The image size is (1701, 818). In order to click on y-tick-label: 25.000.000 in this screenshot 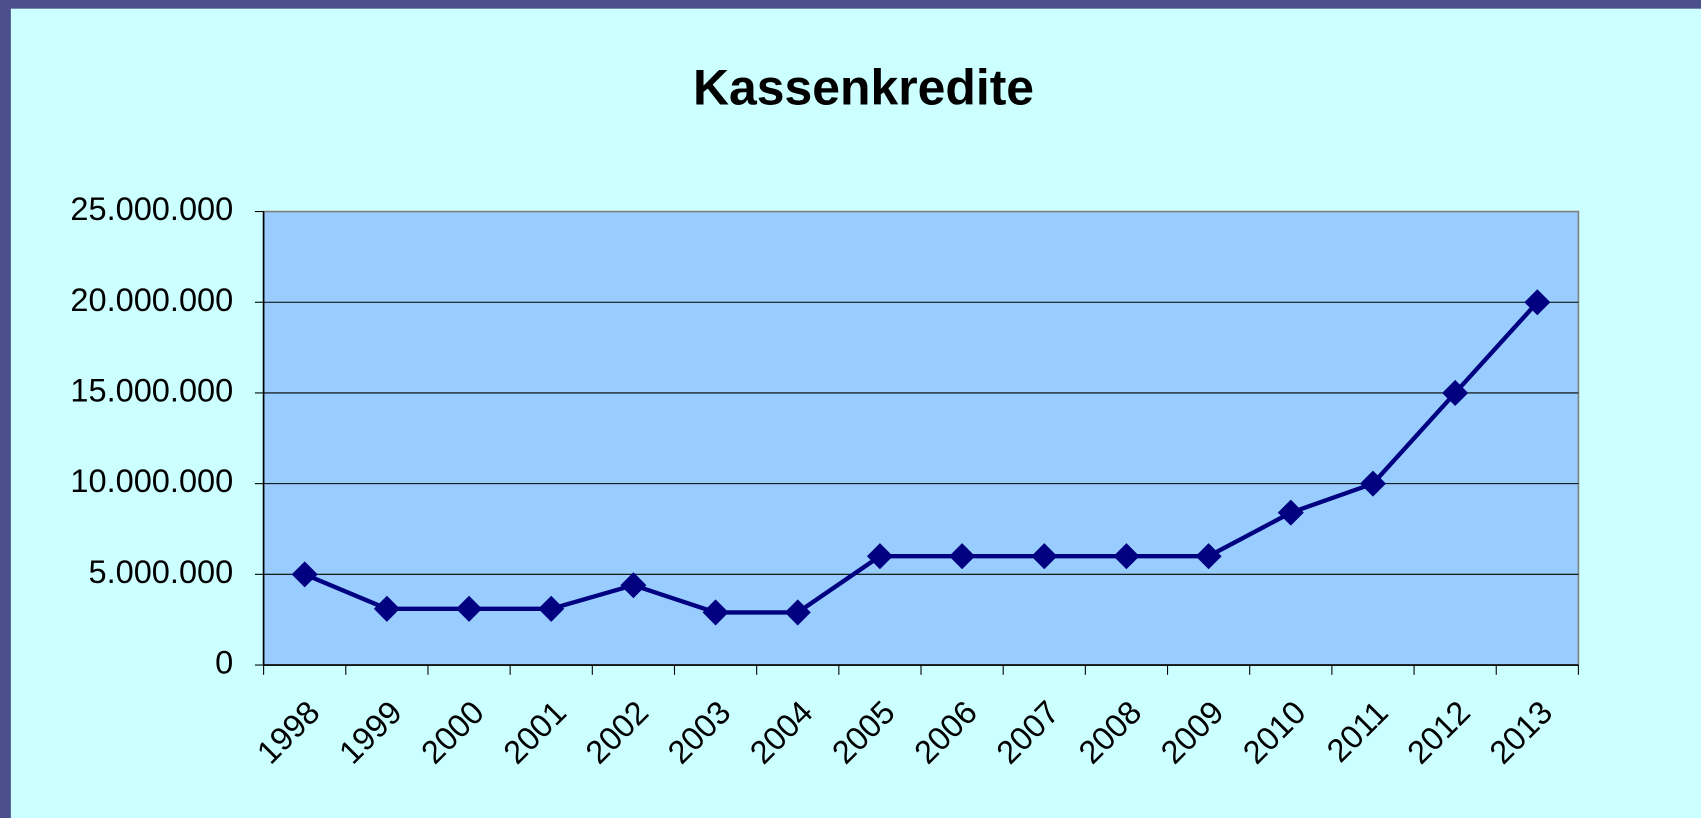, I will do `click(151, 209)`.